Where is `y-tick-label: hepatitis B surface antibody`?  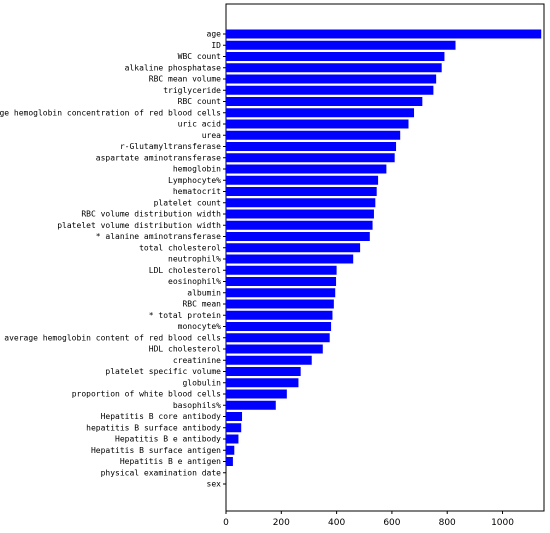 y-tick-label: hepatitis B surface antibody is located at coordinates (153, 427).